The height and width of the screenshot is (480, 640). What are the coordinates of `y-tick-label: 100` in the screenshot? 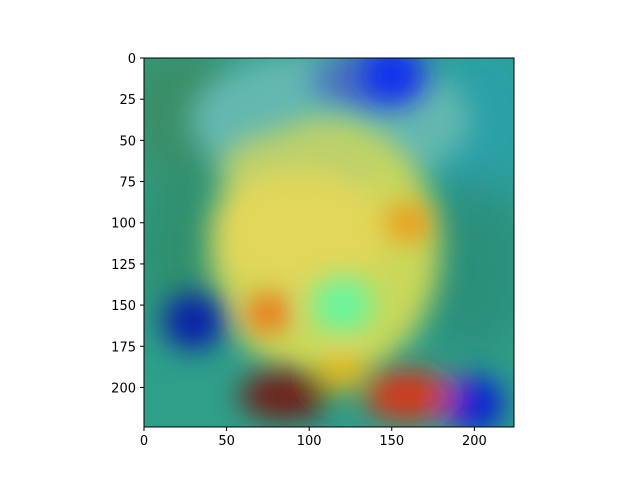 It's located at (123, 224).